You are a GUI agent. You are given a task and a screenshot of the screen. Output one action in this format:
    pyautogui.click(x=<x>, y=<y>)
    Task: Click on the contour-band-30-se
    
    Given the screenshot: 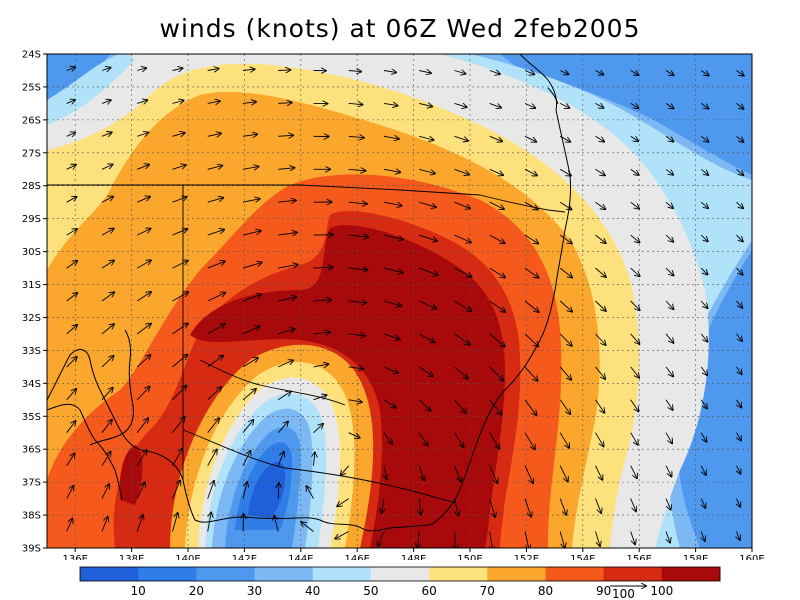 What is the action you would take?
    pyautogui.click(x=715, y=399)
    